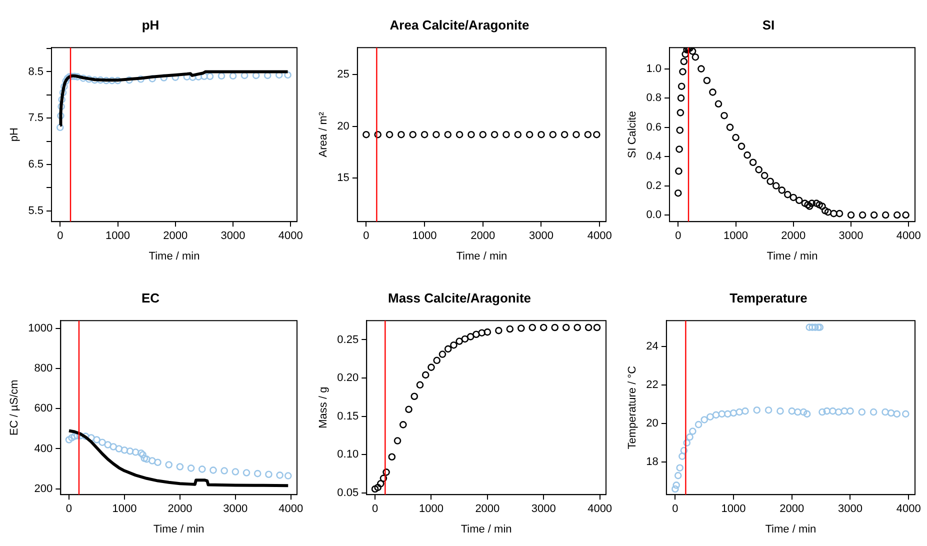 The height and width of the screenshot is (546, 927). What do you see at coordinates (769, 298) in the screenshot?
I see `chart-title: Temperature` at bounding box center [769, 298].